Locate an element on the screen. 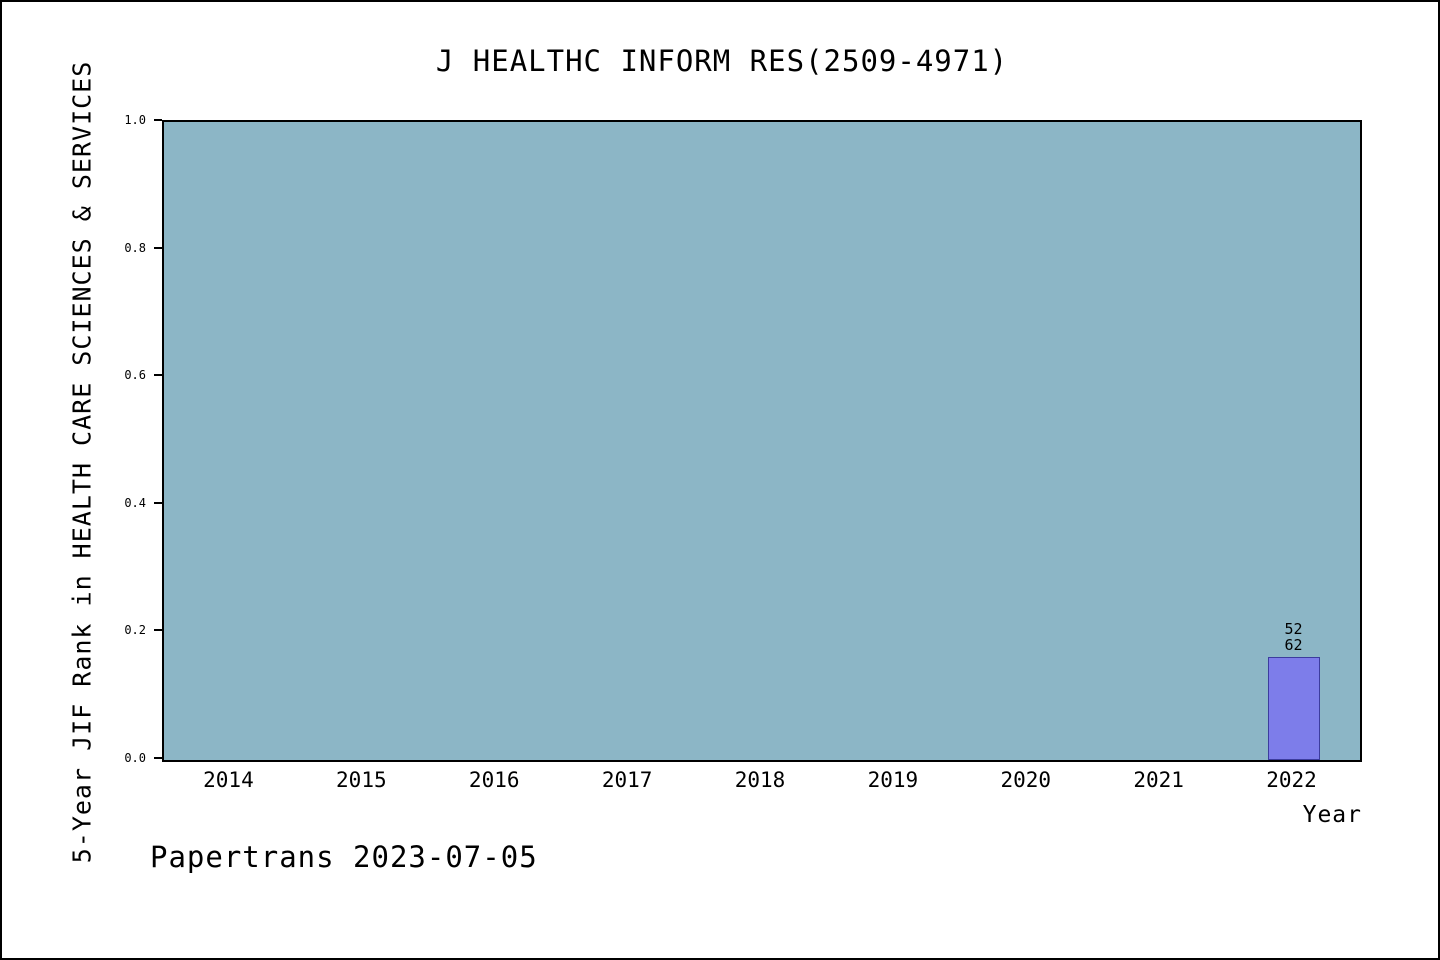 This screenshot has width=1440, height=960. chart-title: J HEALTHC INFORM RES(2509-4971) is located at coordinates (722, 61).